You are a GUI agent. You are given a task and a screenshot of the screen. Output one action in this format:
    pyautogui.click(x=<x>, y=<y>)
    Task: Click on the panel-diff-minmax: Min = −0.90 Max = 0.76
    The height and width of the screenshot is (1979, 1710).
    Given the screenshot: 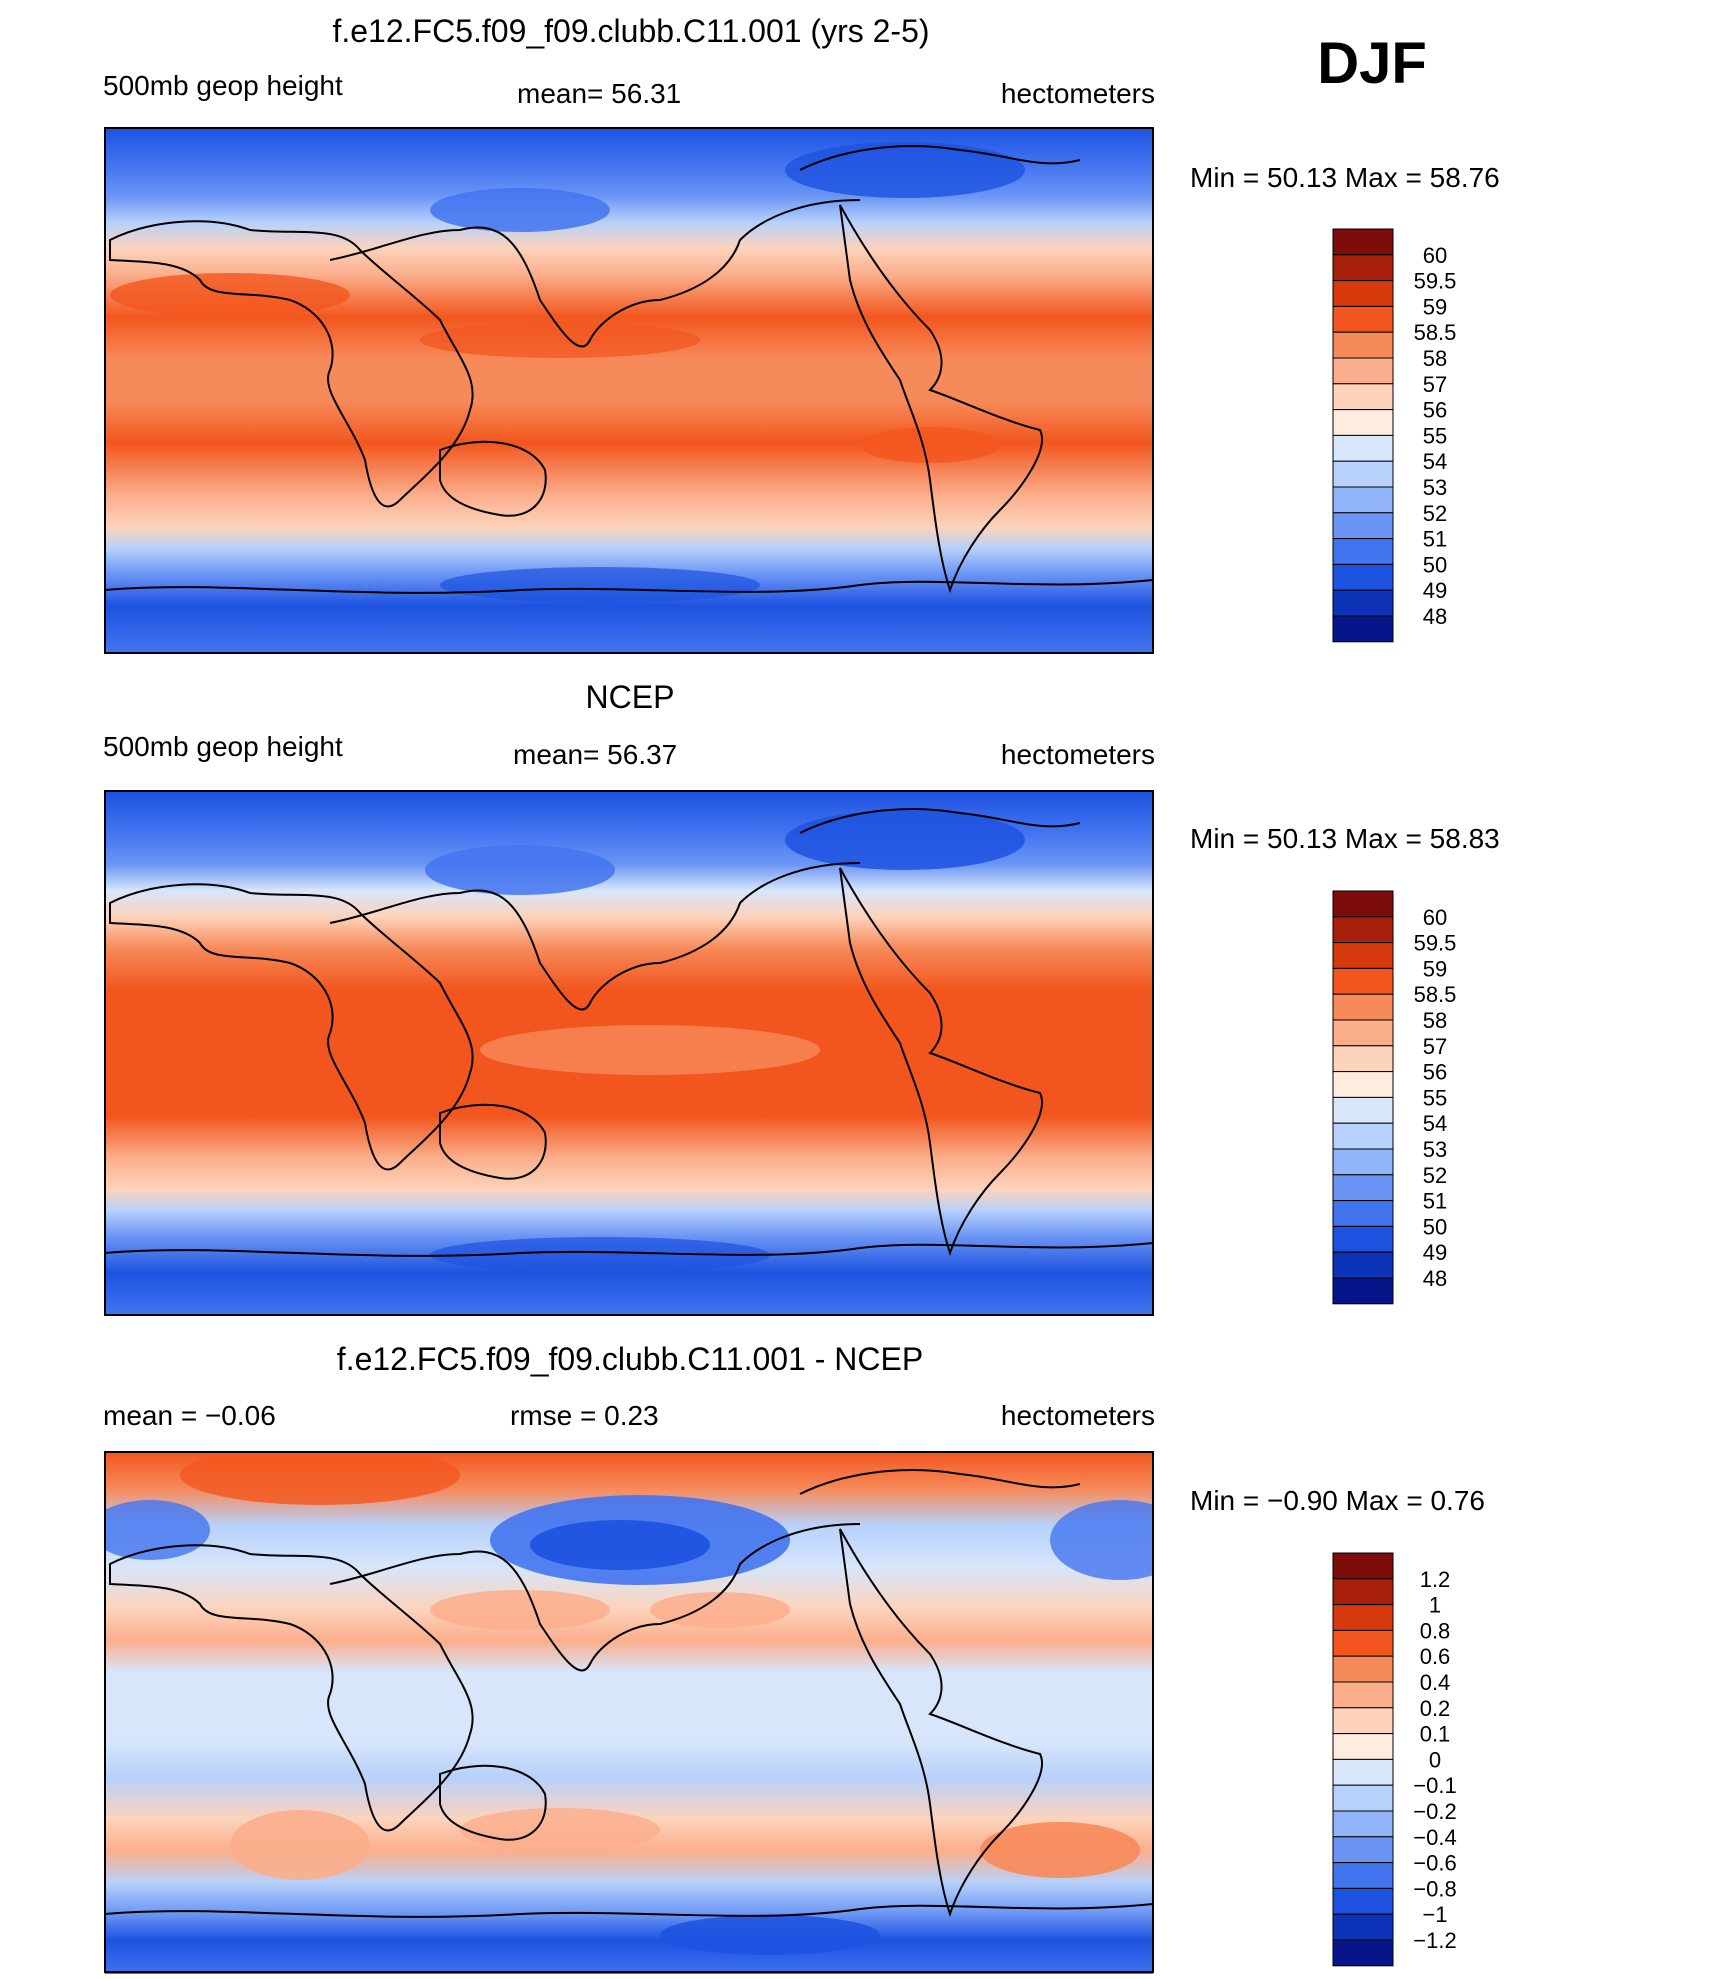 What is the action you would take?
    pyautogui.click(x=1337, y=1500)
    